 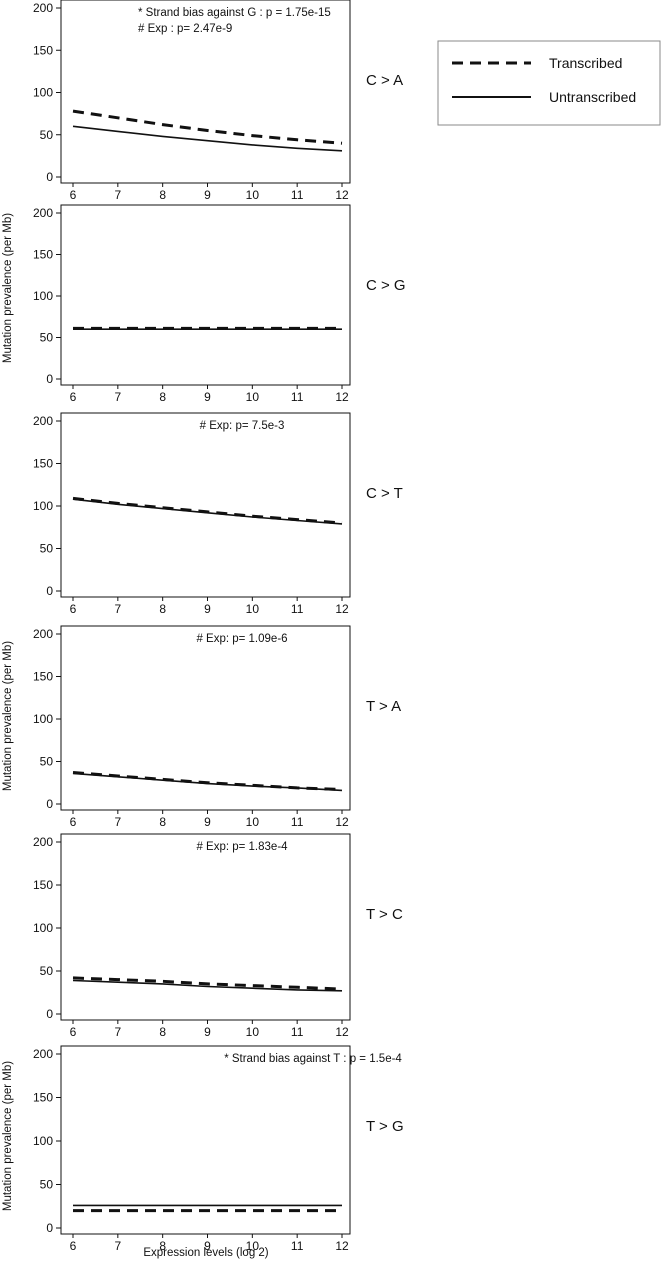 What do you see at coordinates (242, 847) in the screenshot?
I see `panel-annotation: # Exp: p= 1.83e-4` at bounding box center [242, 847].